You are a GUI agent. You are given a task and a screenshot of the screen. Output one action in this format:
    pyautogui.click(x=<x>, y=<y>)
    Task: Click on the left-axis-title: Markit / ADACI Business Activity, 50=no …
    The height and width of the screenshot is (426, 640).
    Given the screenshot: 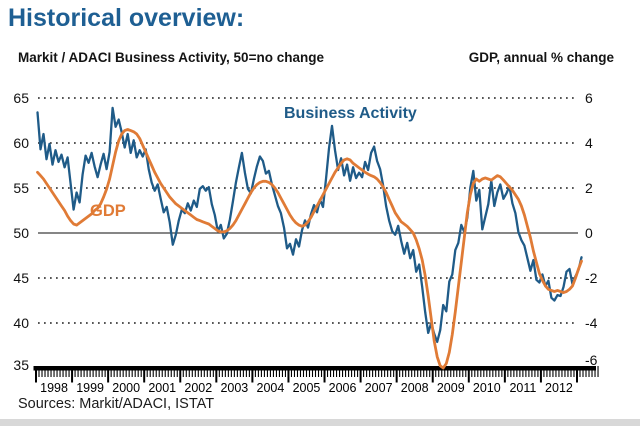 What is the action you would take?
    pyautogui.click(x=171, y=57)
    